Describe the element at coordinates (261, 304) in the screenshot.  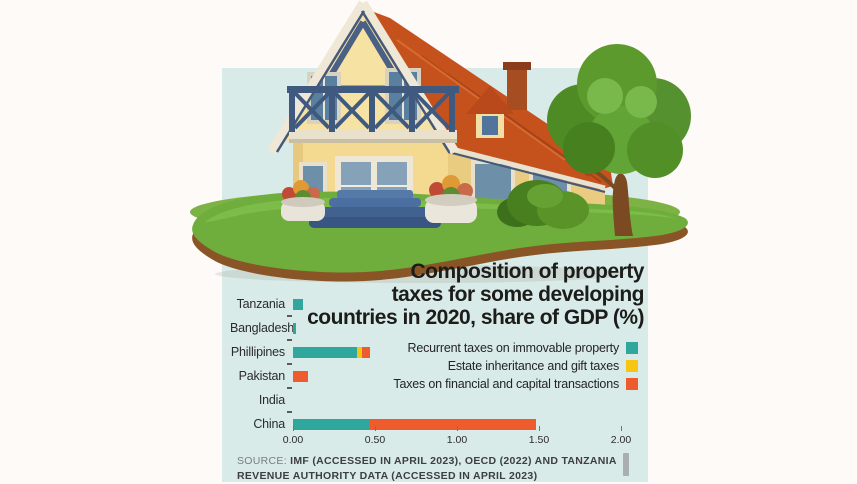
I see `category-label: Tanzania` at that location.